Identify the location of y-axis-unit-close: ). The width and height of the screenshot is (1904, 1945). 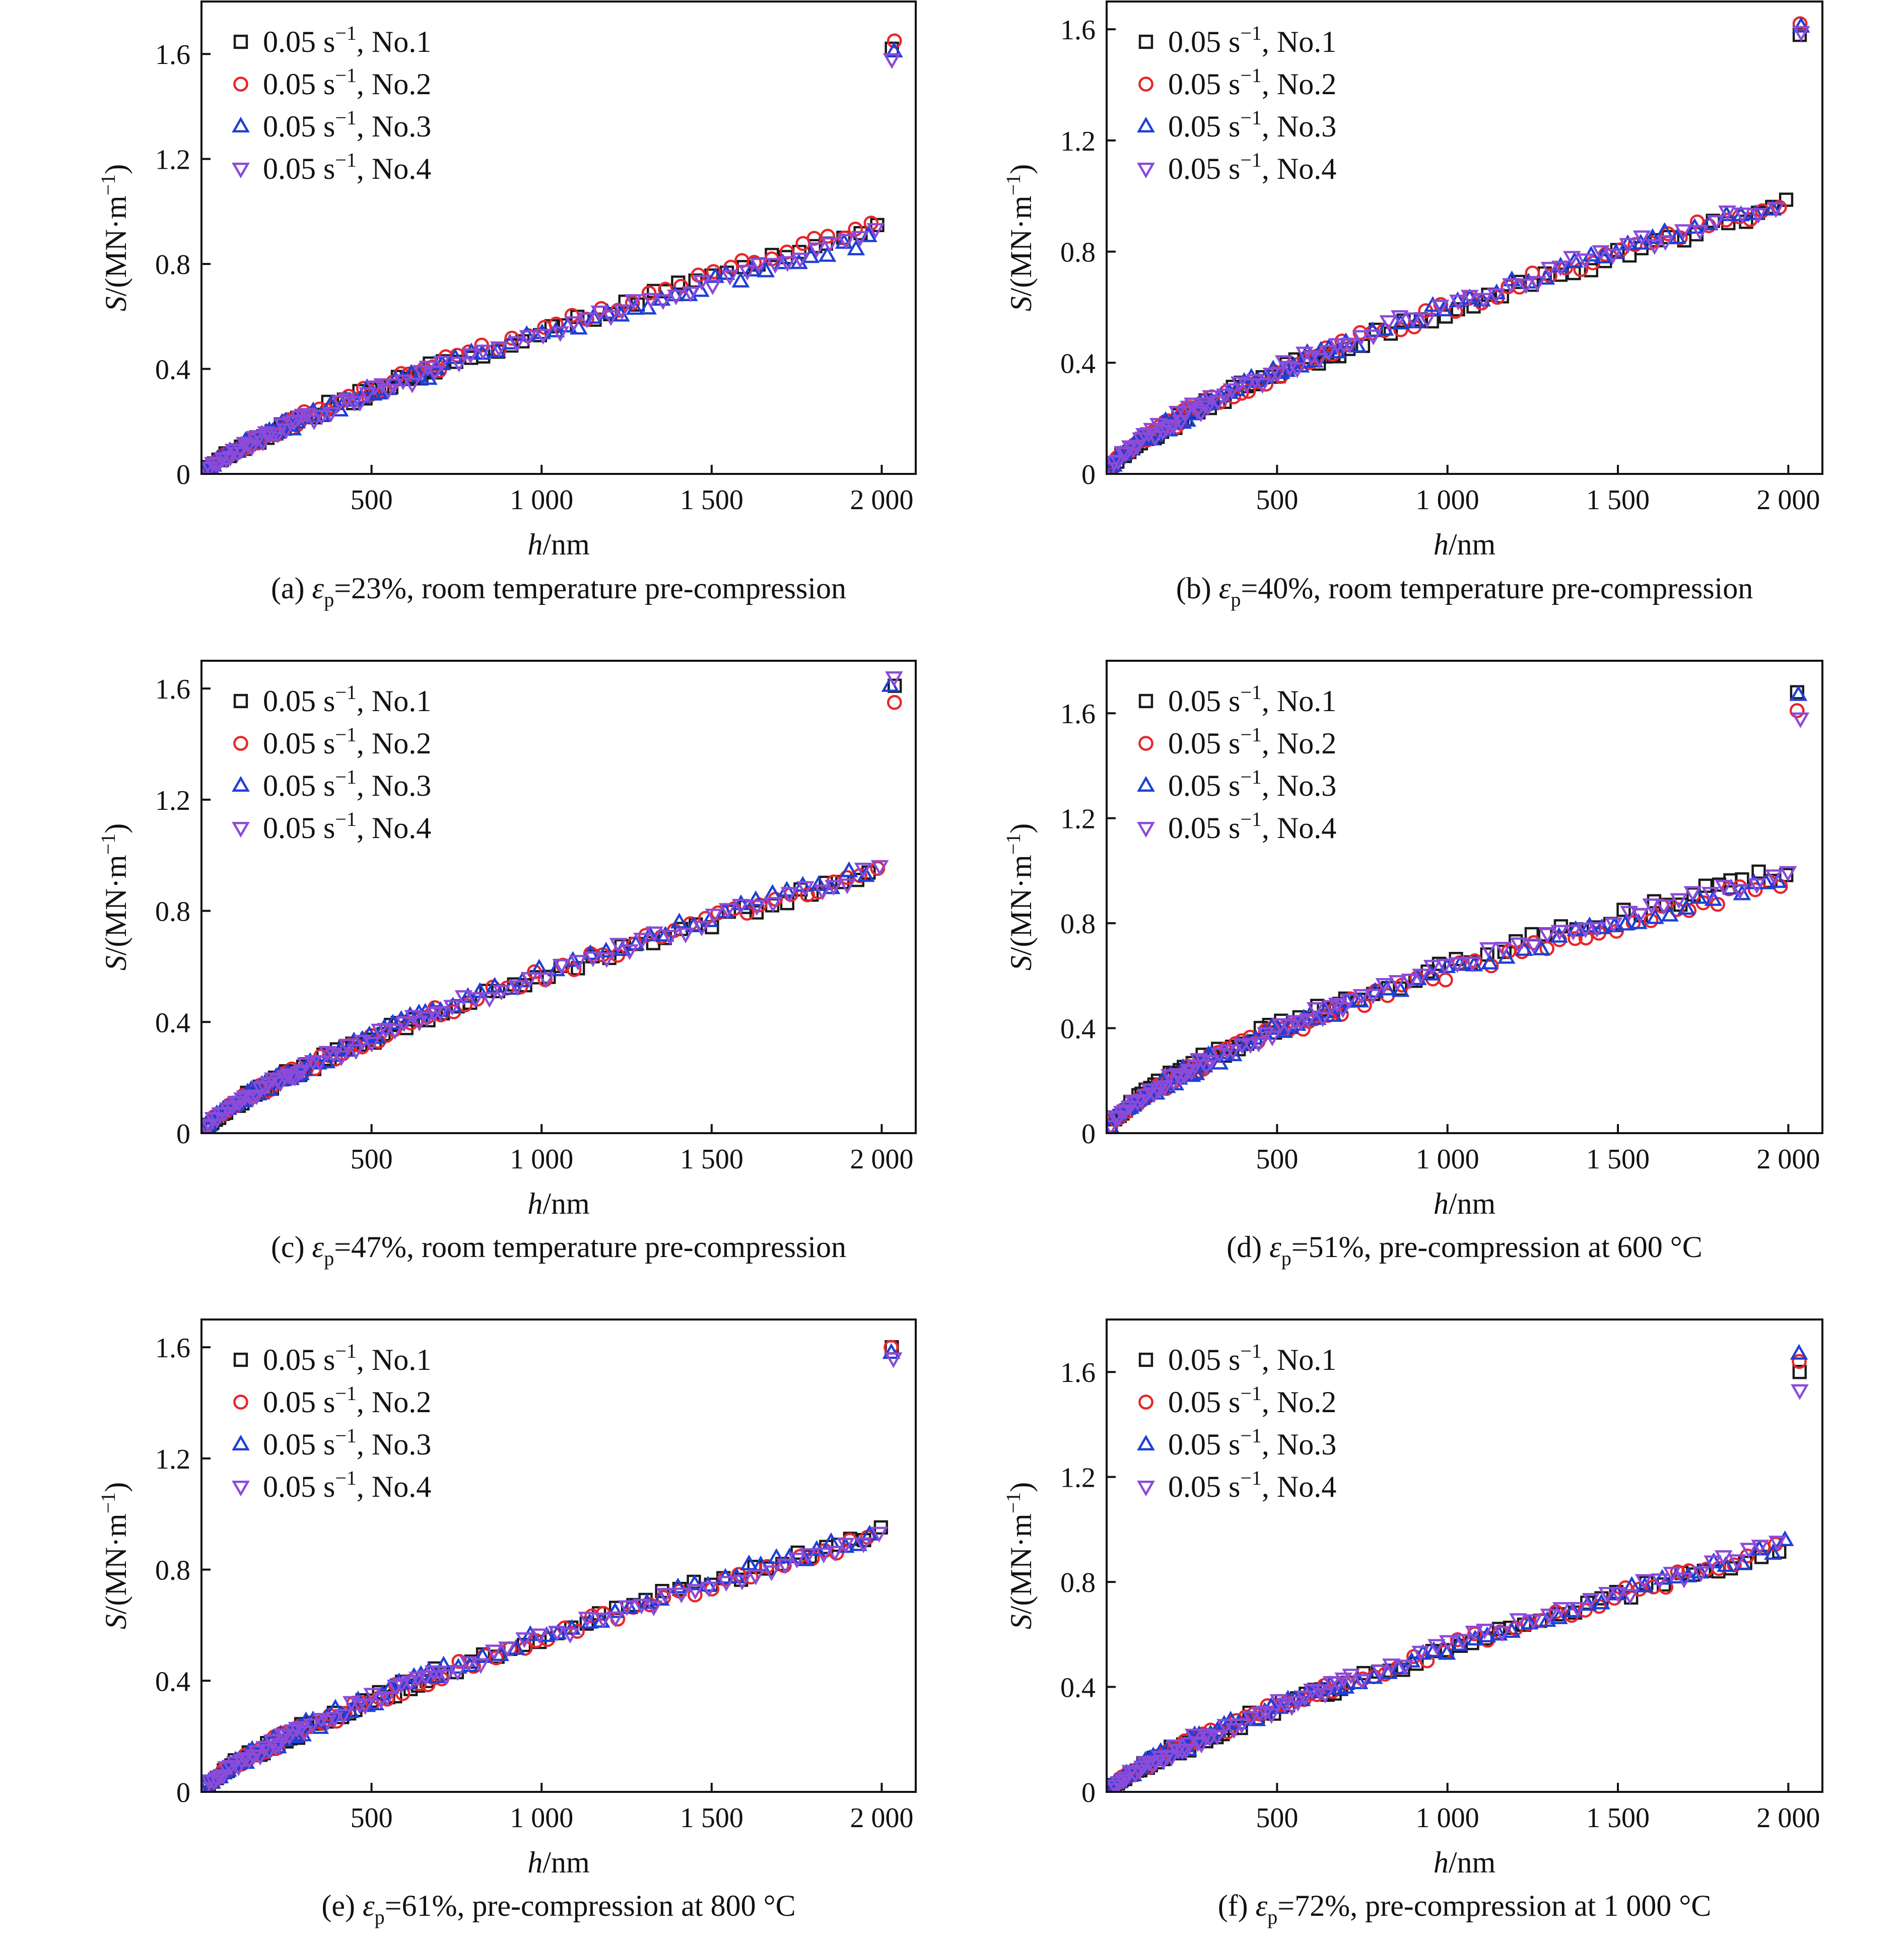
(115, 1487).